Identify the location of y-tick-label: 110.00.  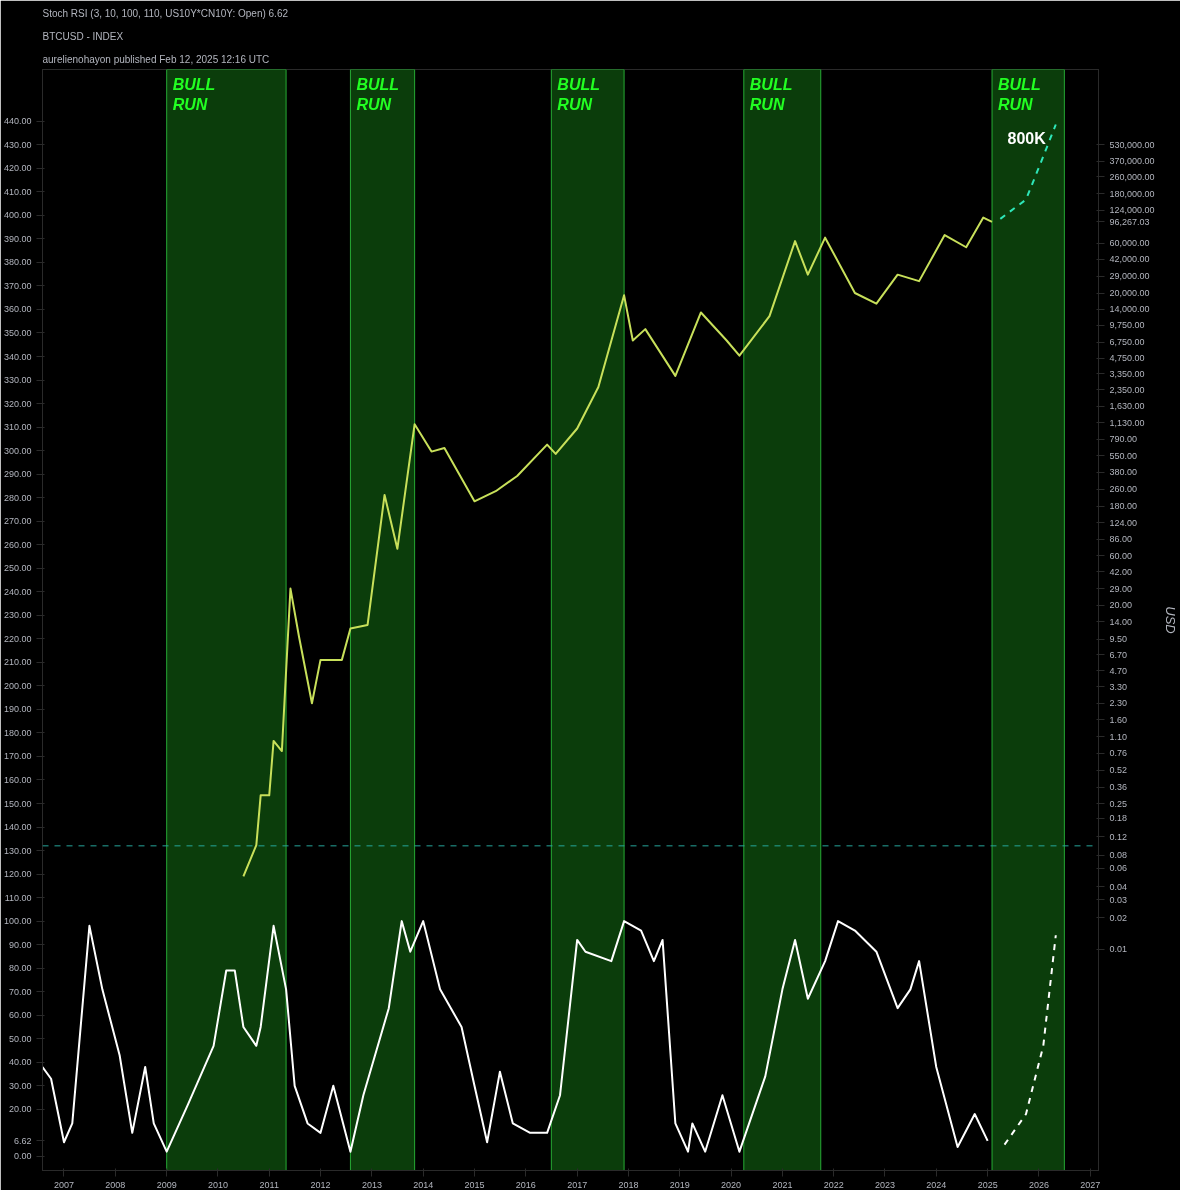
(18, 897).